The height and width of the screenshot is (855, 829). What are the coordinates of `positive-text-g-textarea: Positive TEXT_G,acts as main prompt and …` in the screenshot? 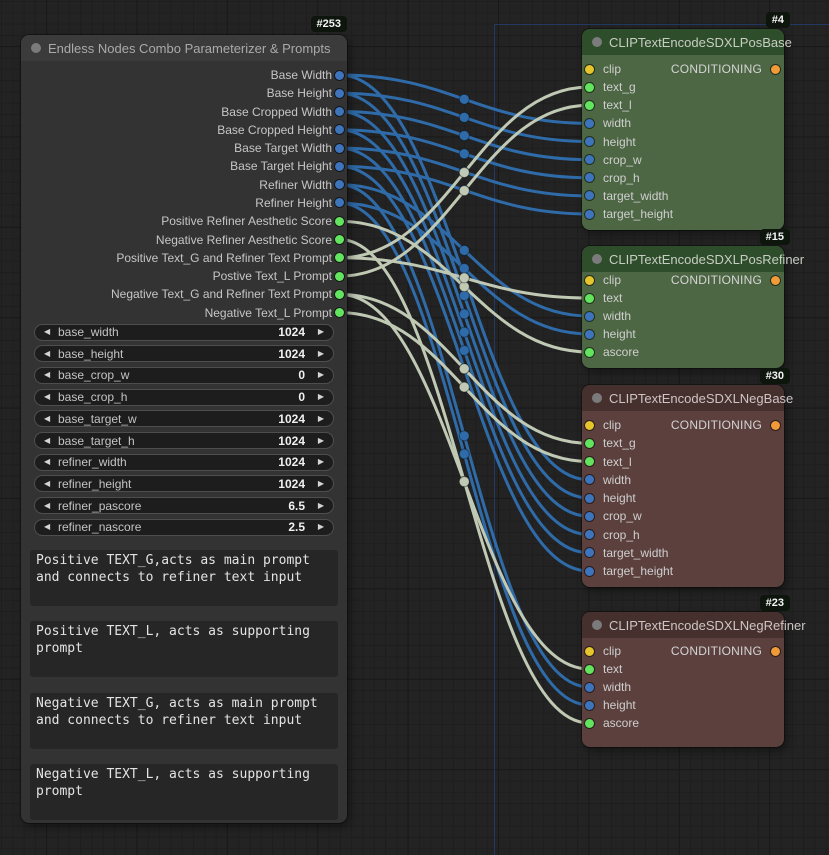 It's located at (184, 578).